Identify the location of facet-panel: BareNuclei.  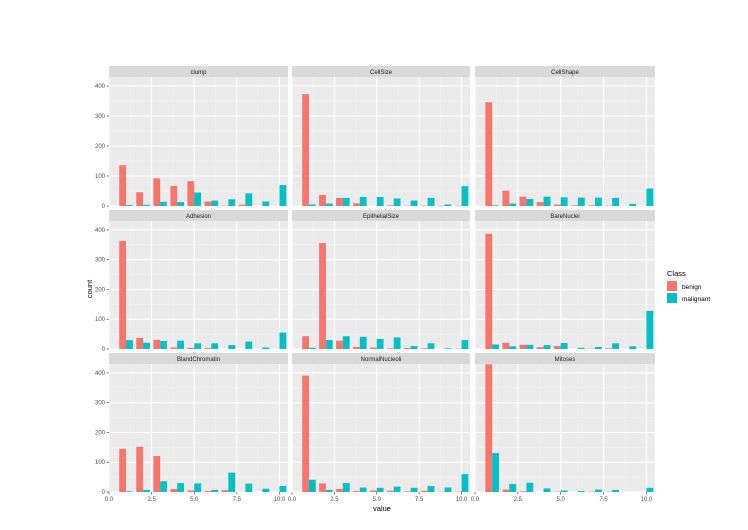
(564, 280).